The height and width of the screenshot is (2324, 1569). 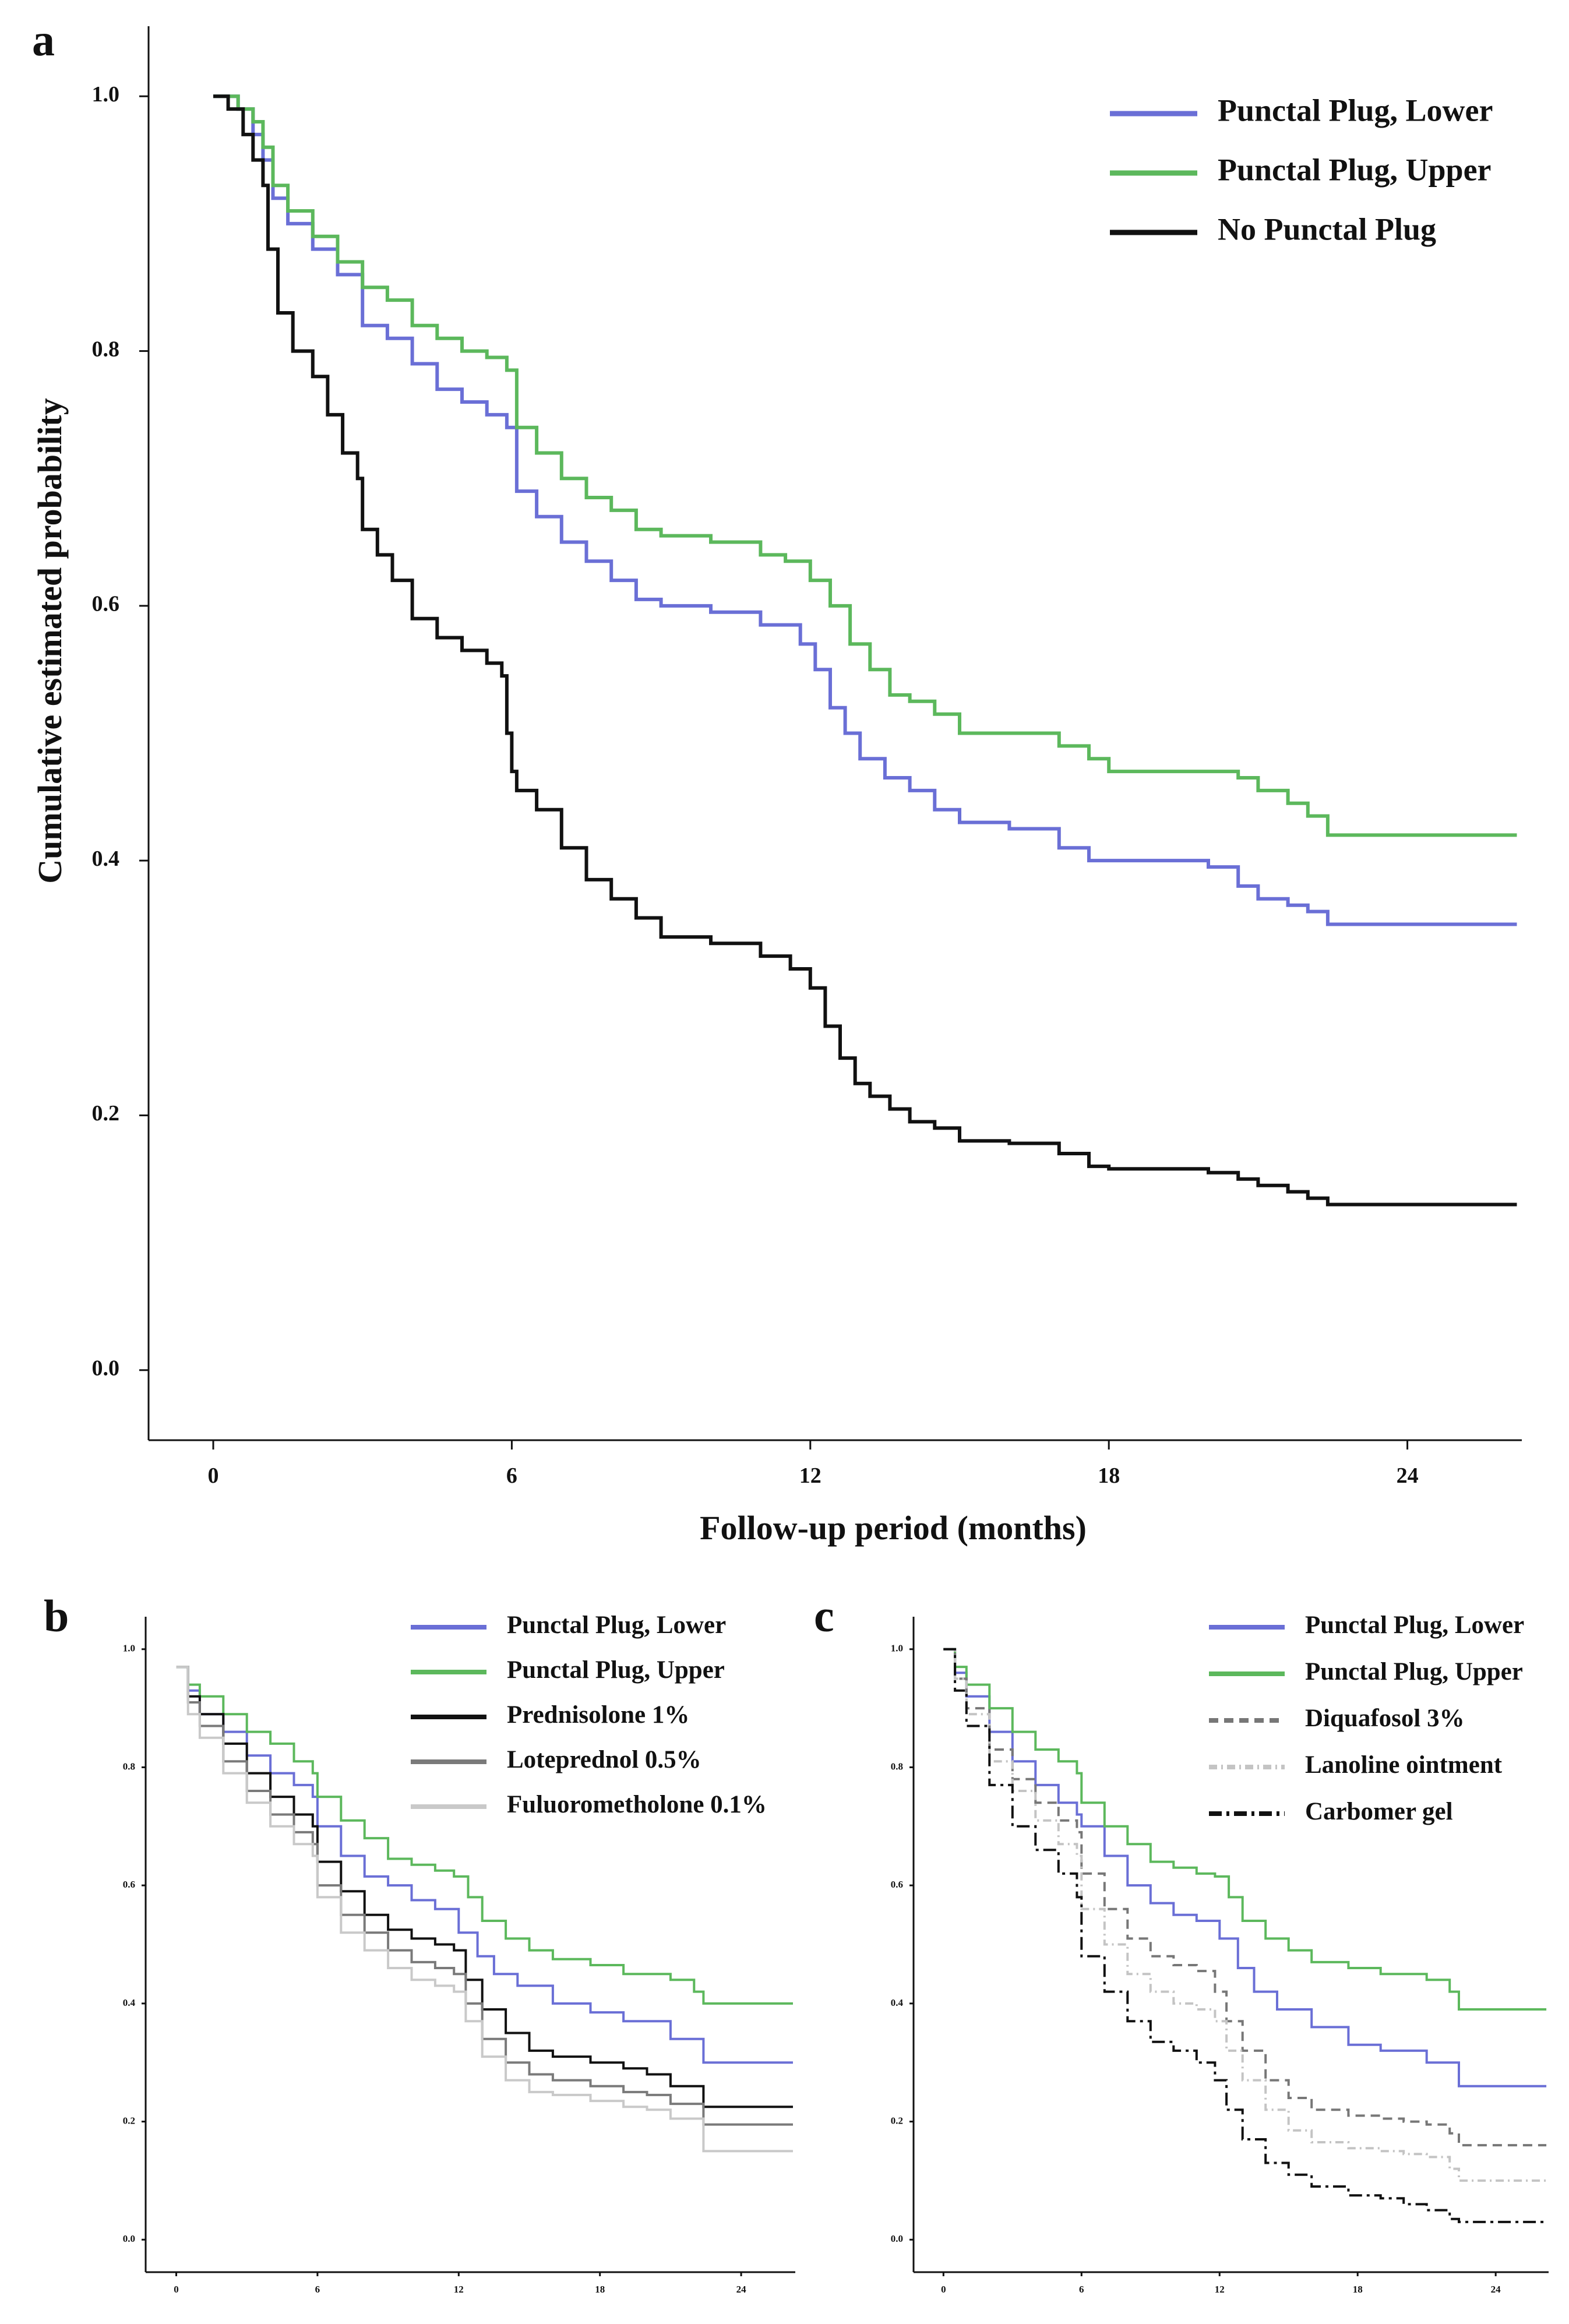 I want to click on x-tick-label-a: 12, so click(x=810, y=1475).